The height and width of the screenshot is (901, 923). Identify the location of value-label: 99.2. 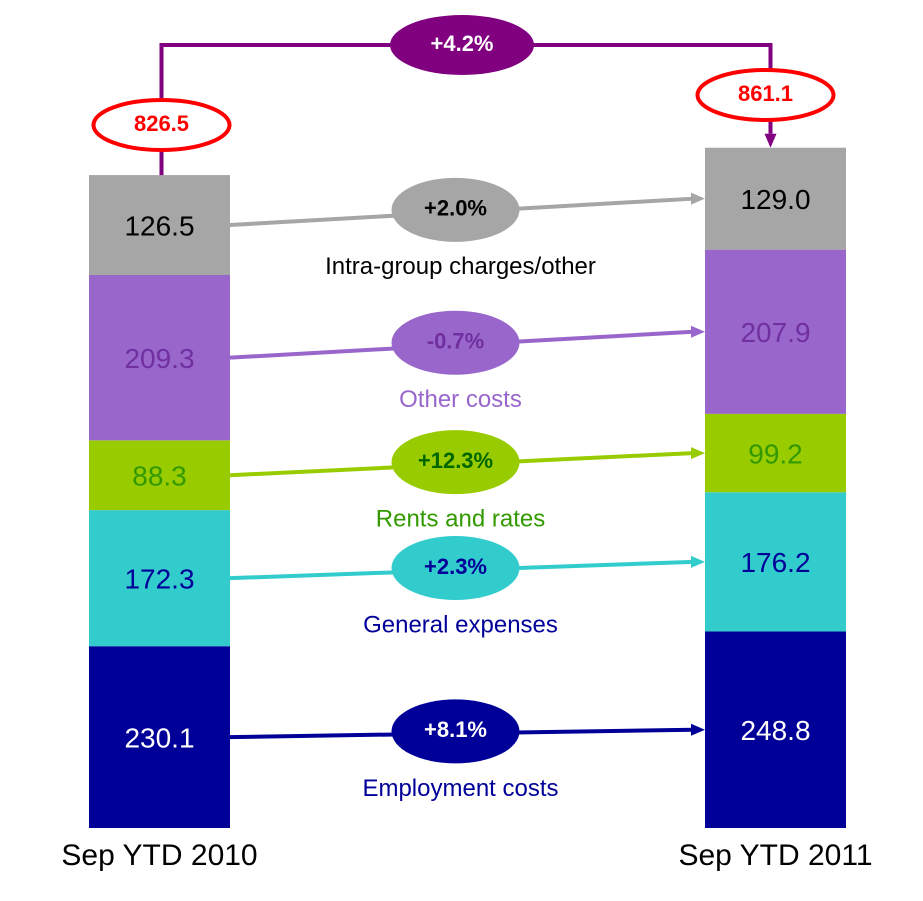
(775, 453).